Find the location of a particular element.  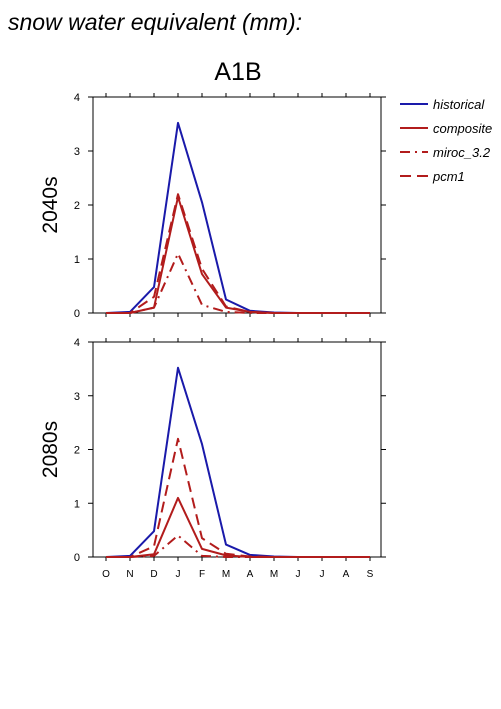

legend-label: miroc_3.2 is located at coordinates (462, 152).